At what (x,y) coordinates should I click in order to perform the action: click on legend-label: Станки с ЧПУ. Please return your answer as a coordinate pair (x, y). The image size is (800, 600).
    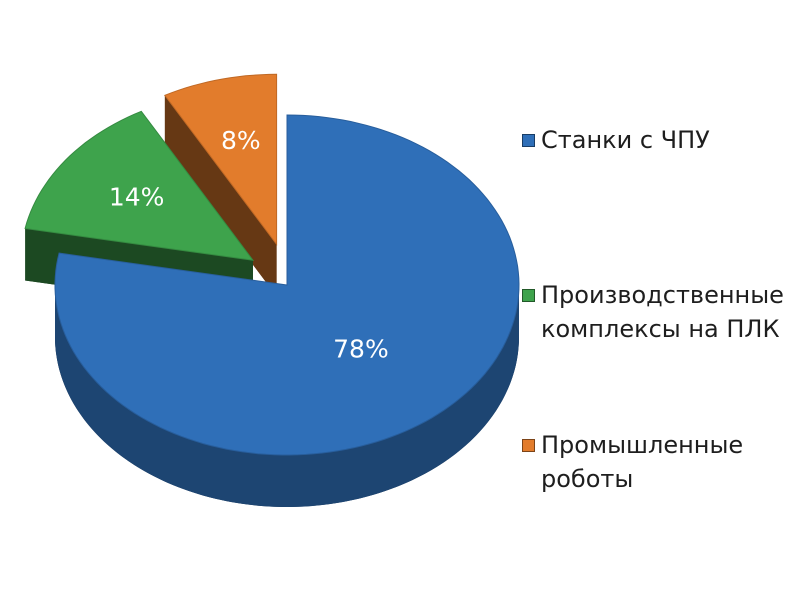
    Looking at the image, I should click on (625, 140).